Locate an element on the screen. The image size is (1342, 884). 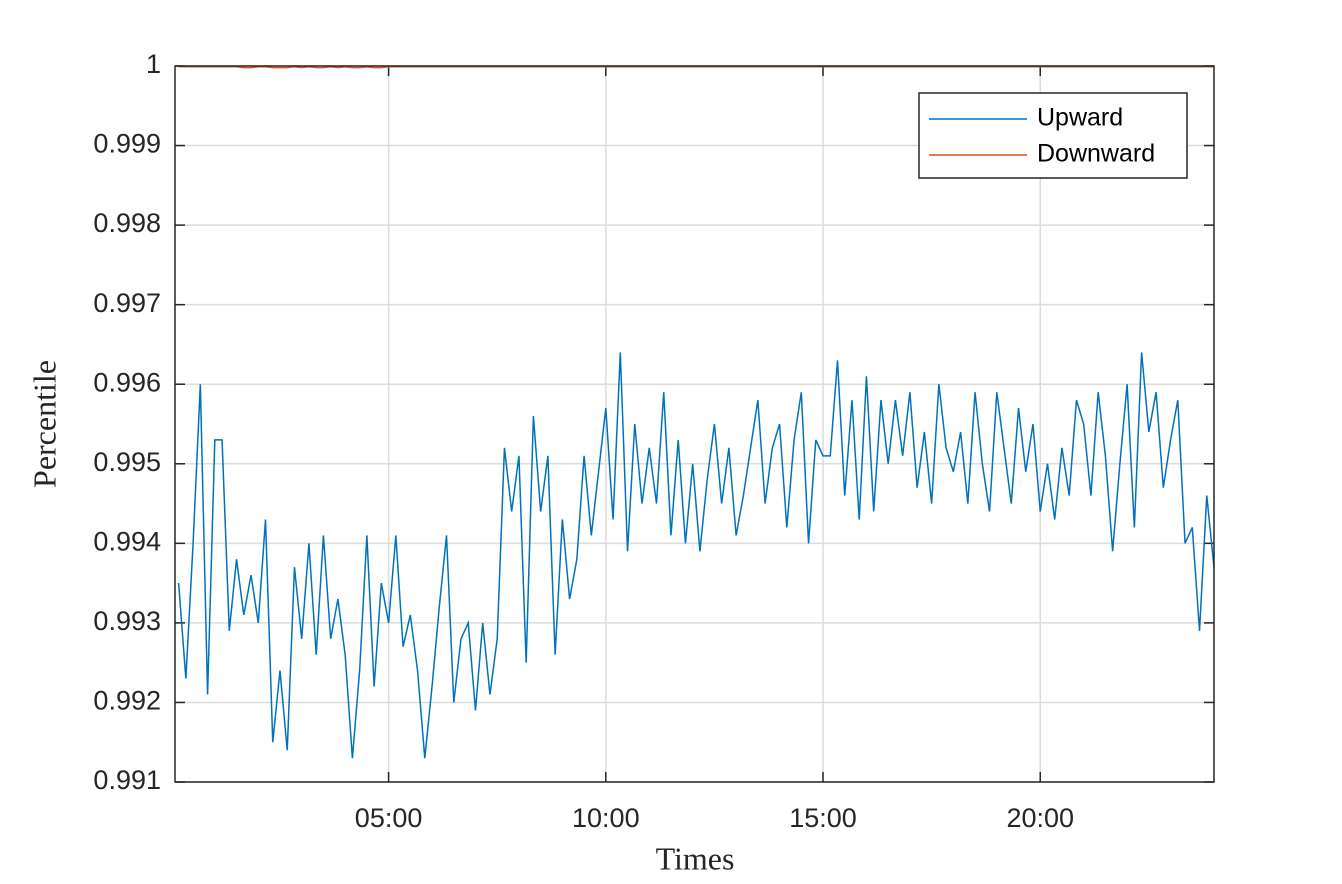
x-tick-label: 20:00 is located at coordinates (1040, 818).